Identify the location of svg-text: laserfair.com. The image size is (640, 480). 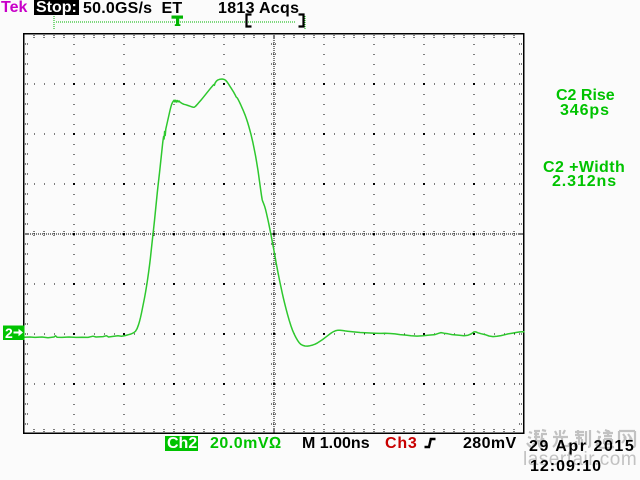
(580, 459).